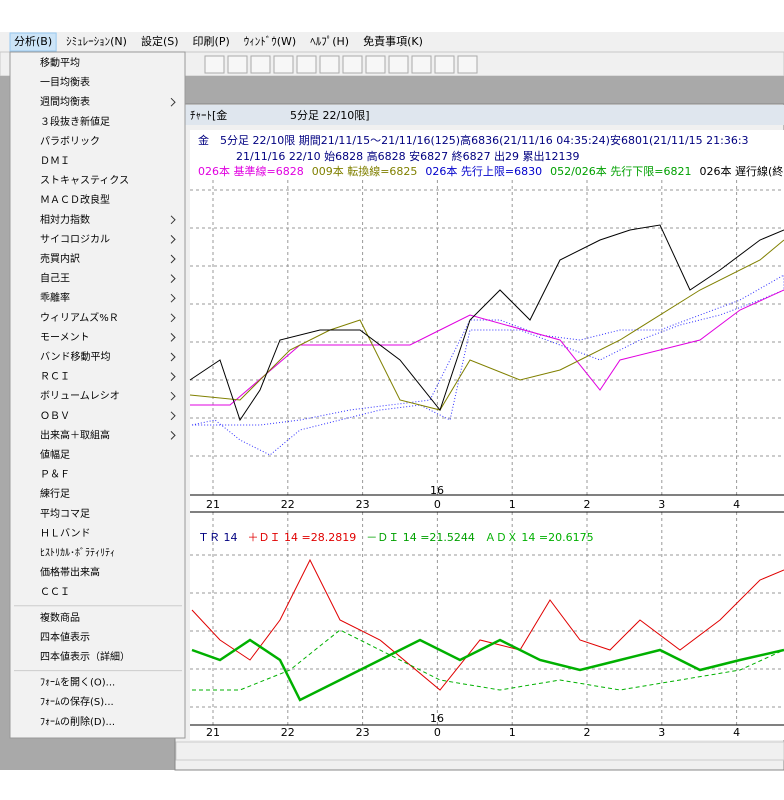 Image resolution: width=784 pixels, height=800 pixels. What do you see at coordinates (480, 115) in the screenshot?
I see `window-titlebar` at bounding box center [480, 115].